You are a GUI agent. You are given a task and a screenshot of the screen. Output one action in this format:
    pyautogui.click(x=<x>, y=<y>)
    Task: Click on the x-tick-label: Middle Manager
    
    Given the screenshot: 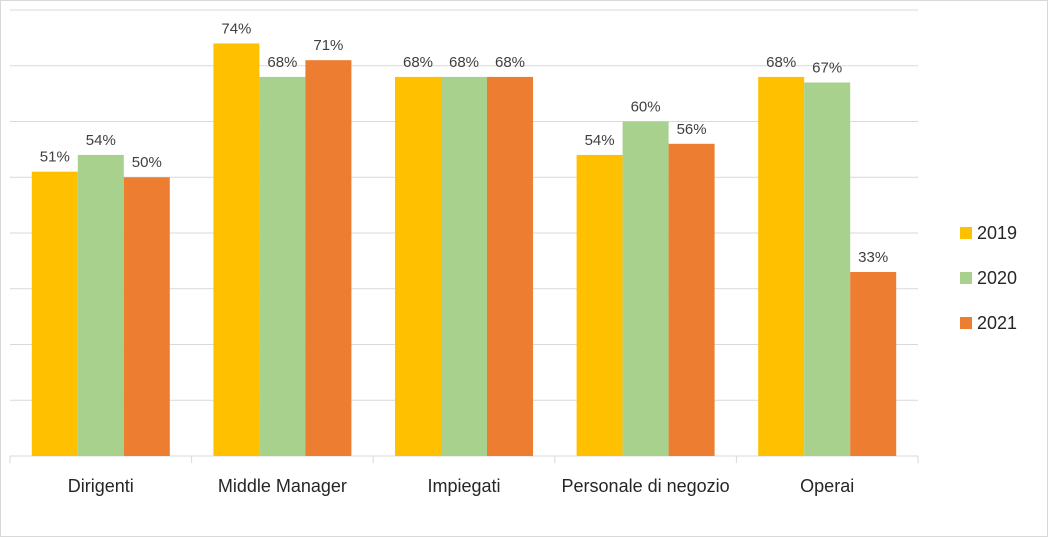 What is the action you would take?
    pyautogui.click(x=282, y=486)
    